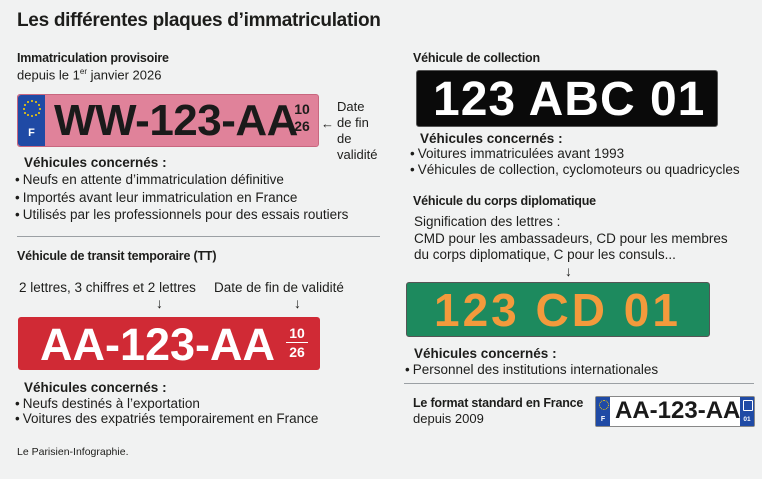  Describe the element at coordinates (353, 122) in the screenshot. I see `annotation-line: de fin` at that location.